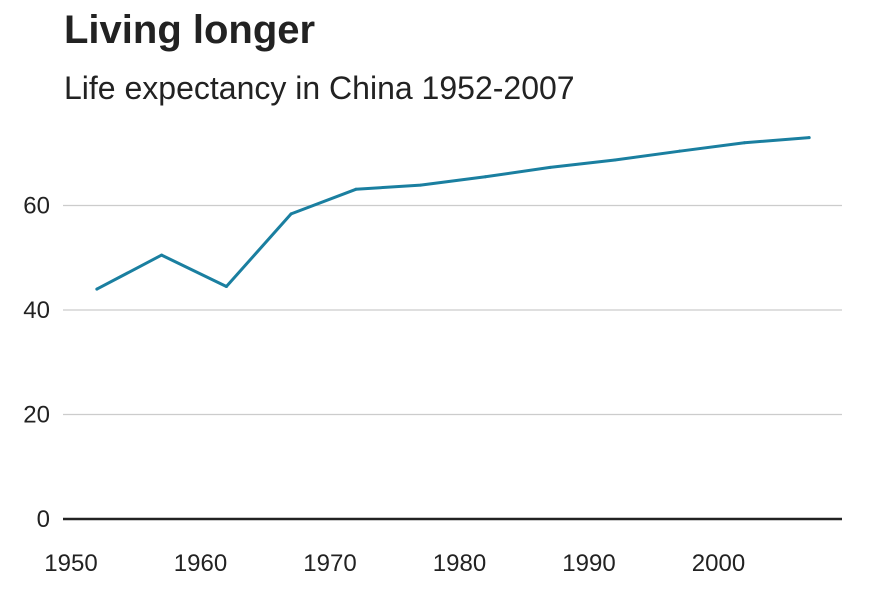  What do you see at coordinates (588, 563) in the screenshot?
I see `x-tick-label: 1990` at bounding box center [588, 563].